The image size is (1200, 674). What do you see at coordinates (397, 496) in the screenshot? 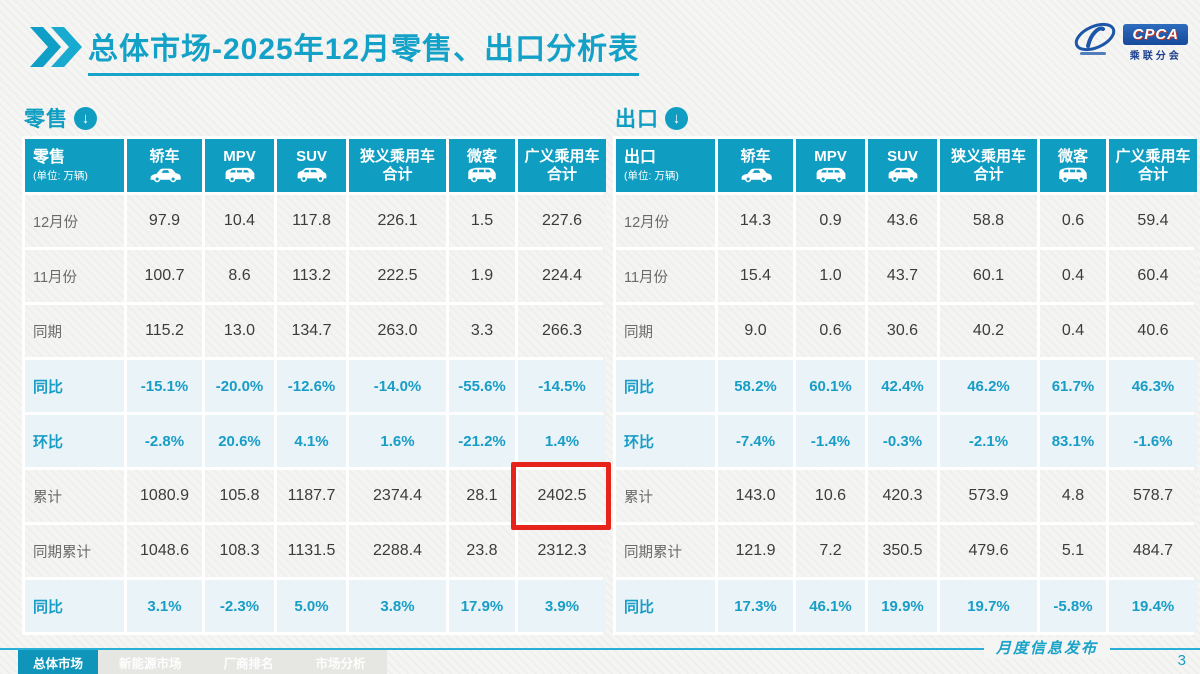
I see `data-cell: 2374.4` at bounding box center [397, 496].